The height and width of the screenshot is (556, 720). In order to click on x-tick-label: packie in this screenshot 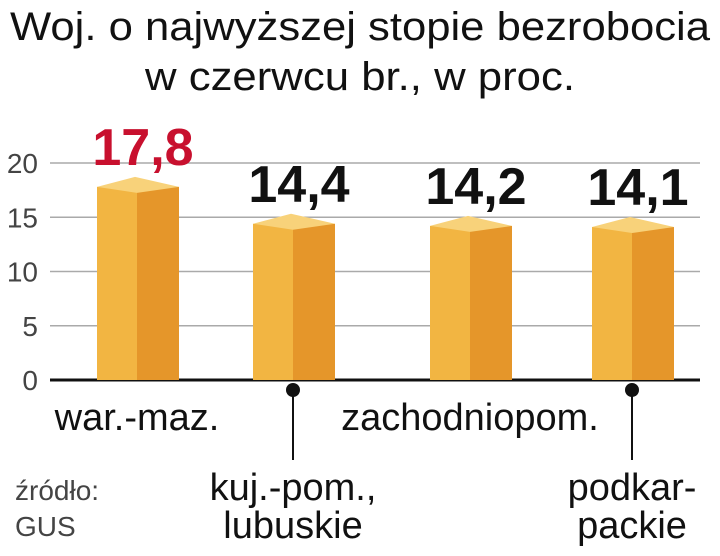, I will do `click(632, 526)`.